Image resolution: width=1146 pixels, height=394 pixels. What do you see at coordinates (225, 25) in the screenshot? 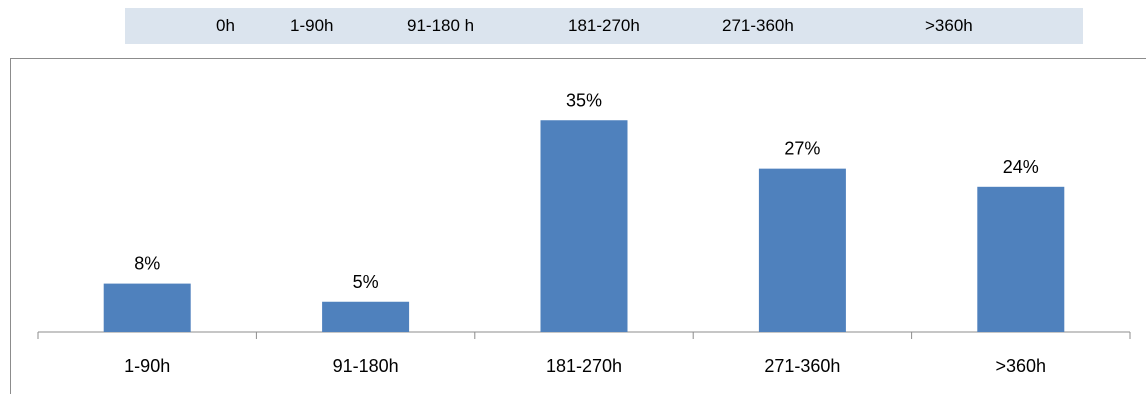
I see `header-label-0h: 0h` at bounding box center [225, 25].